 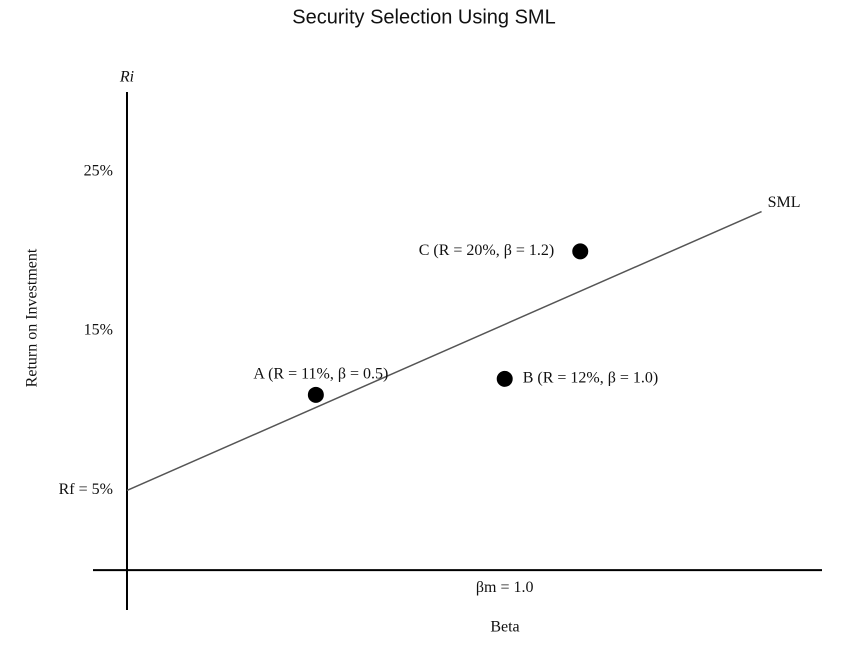 I want to click on x-axis-label: Beta, so click(x=504, y=627).